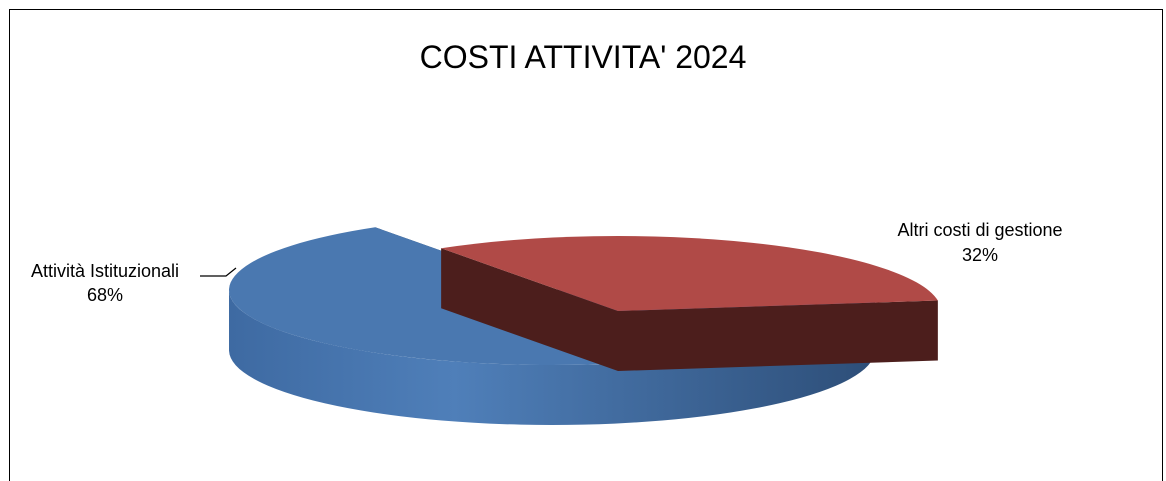 This screenshot has height=481, width=1166. What do you see at coordinates (105, 271) in the screenshot?
I see `slice-label-attivita-istituzionali: Attività Istituzionali` at bounding box center [105, 271].